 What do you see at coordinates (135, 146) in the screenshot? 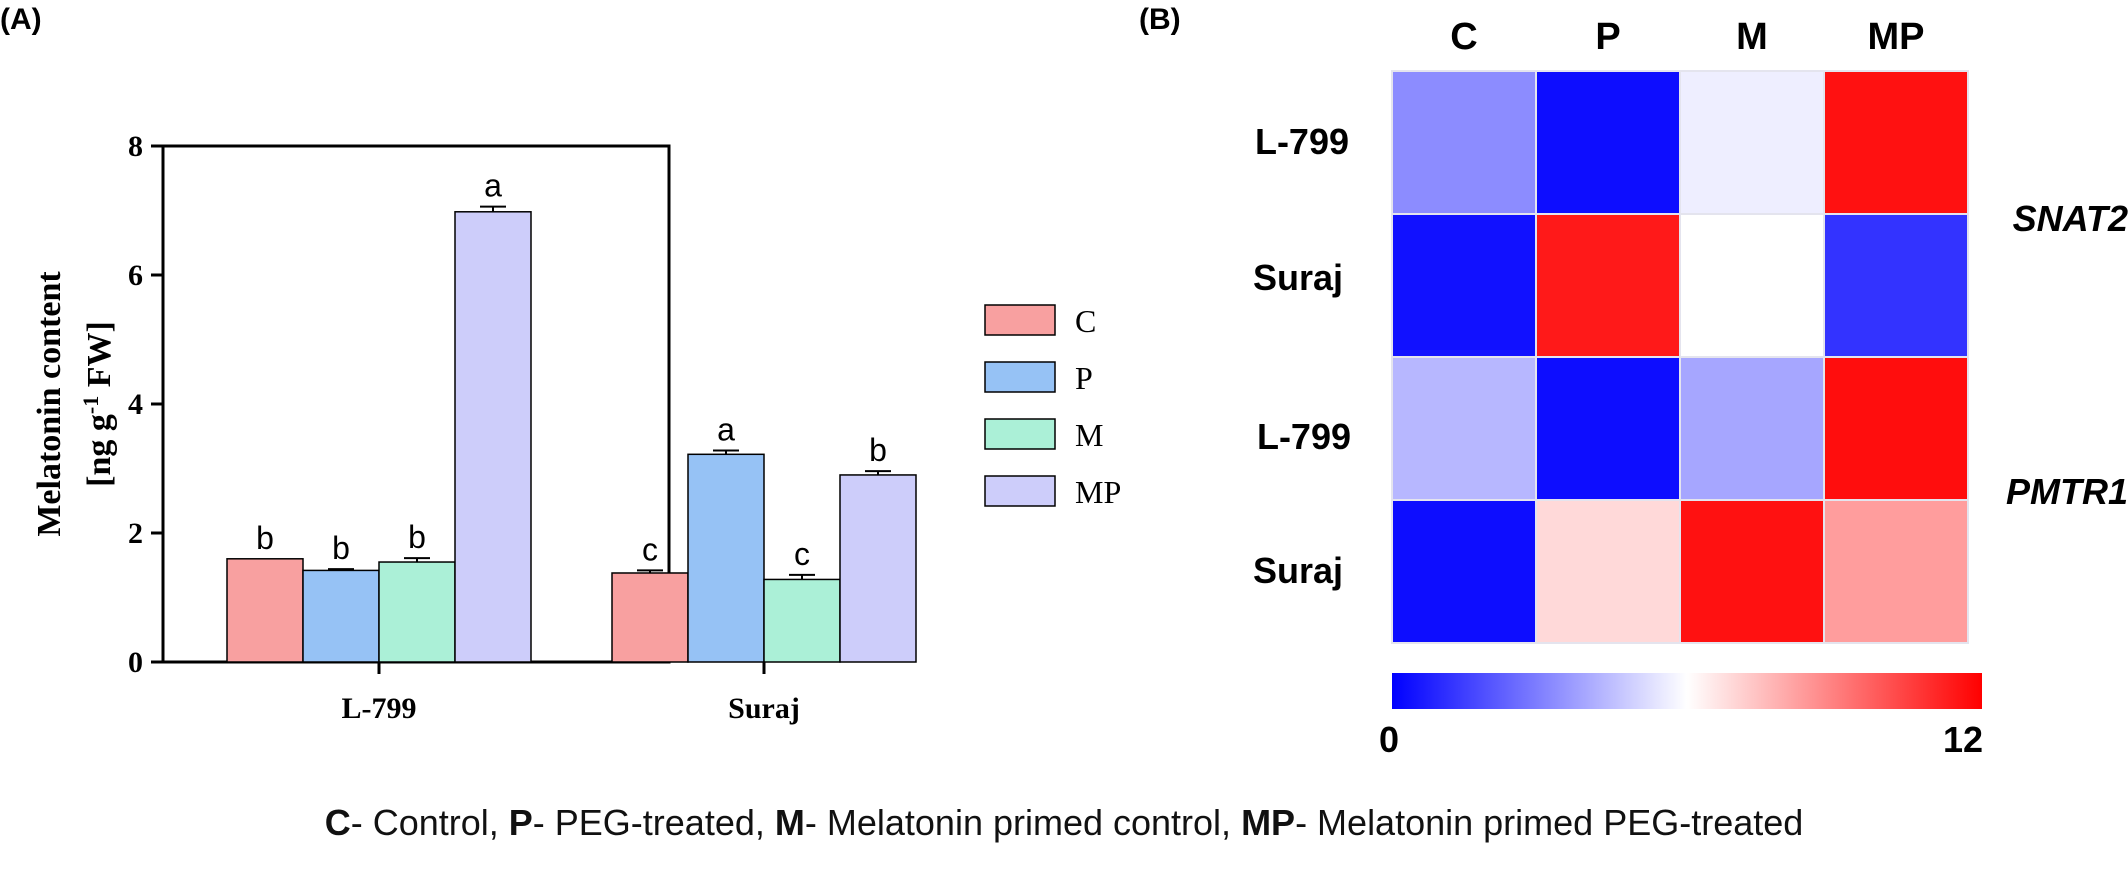
I see `y-tick-label: 8` at bounding box center [135, 146].